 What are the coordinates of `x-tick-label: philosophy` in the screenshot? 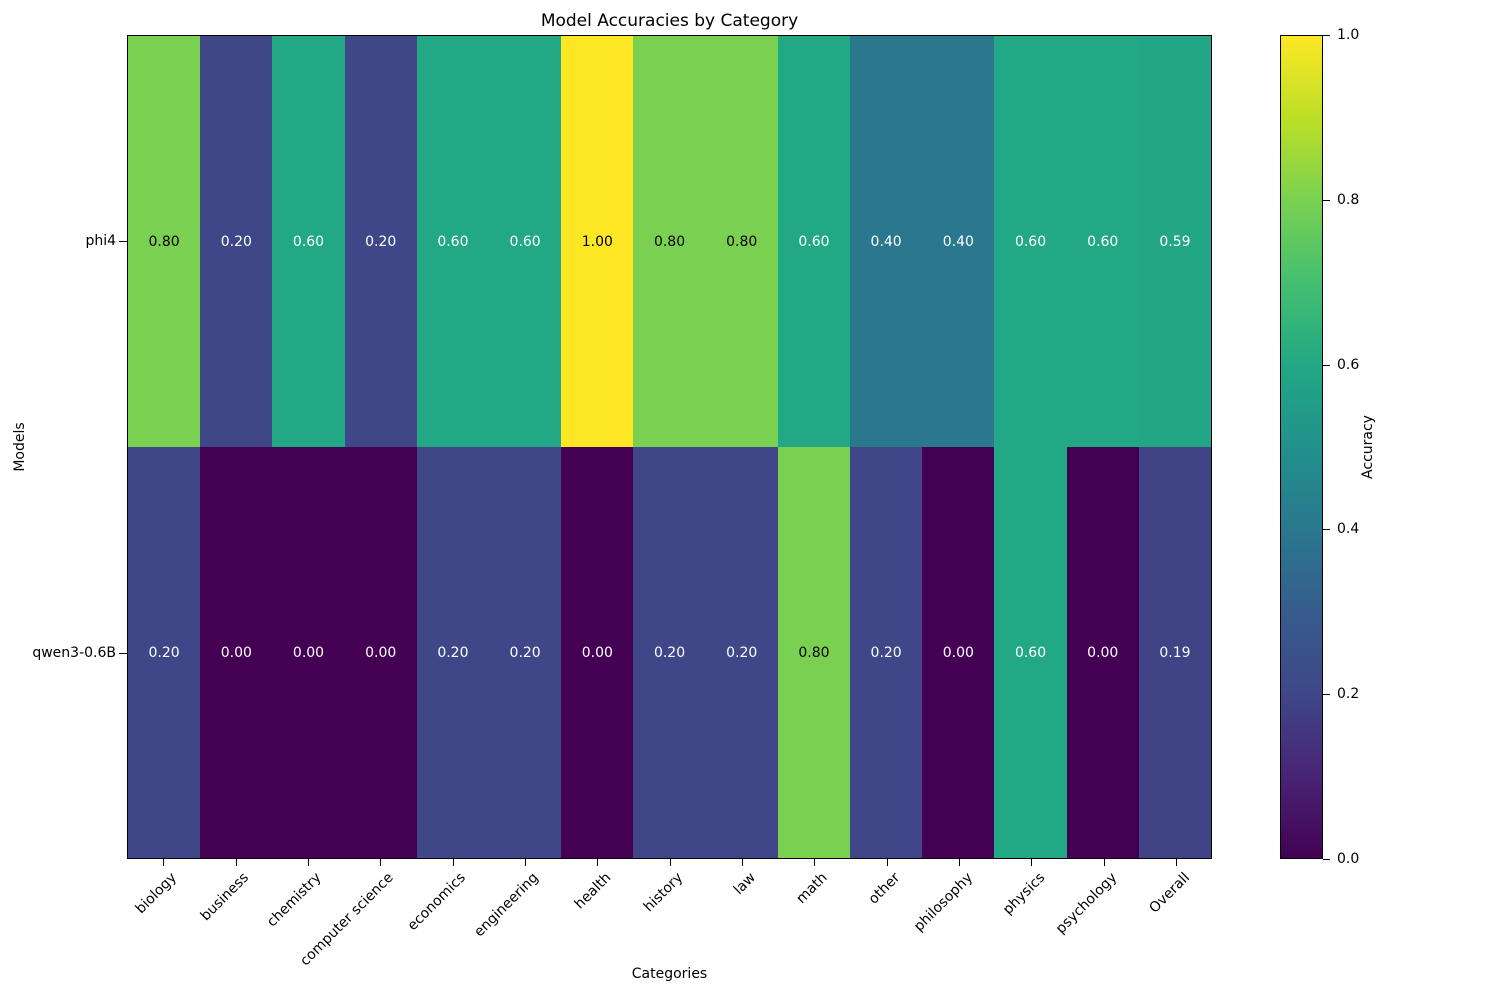 It's located at (943, 902).